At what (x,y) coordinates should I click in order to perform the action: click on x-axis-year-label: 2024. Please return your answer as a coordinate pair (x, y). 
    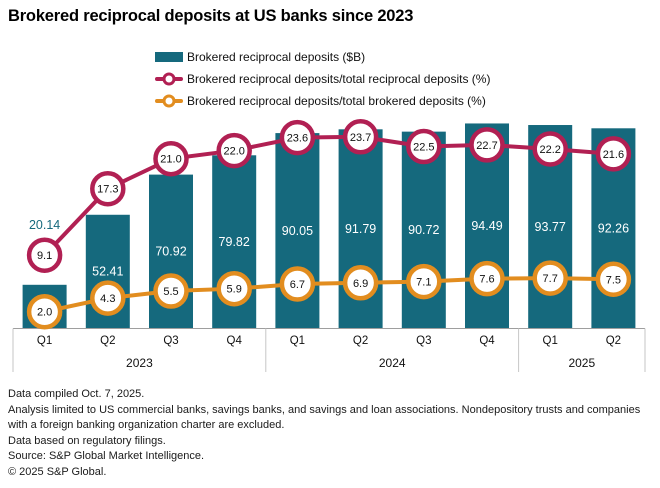
    Looking at the image, I should click on (392, 363).